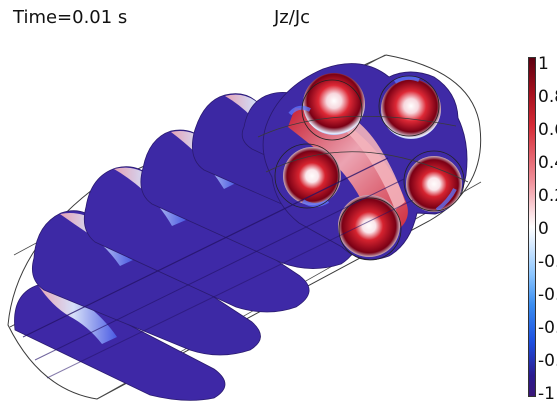 The height and width of the screenshot is (411, 557). I want to click on colorbar-tick-label: 1, so click(543, 64).